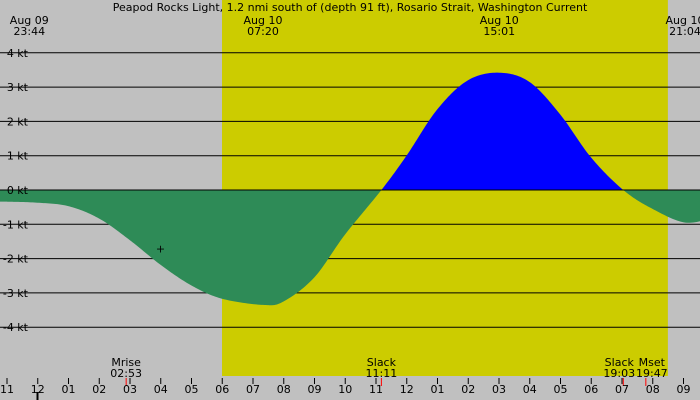  What do you see at coordinates (16, 327) in the screenshot?
I see `y-tick-label: -4 kt` at bounding box center [16, 327].